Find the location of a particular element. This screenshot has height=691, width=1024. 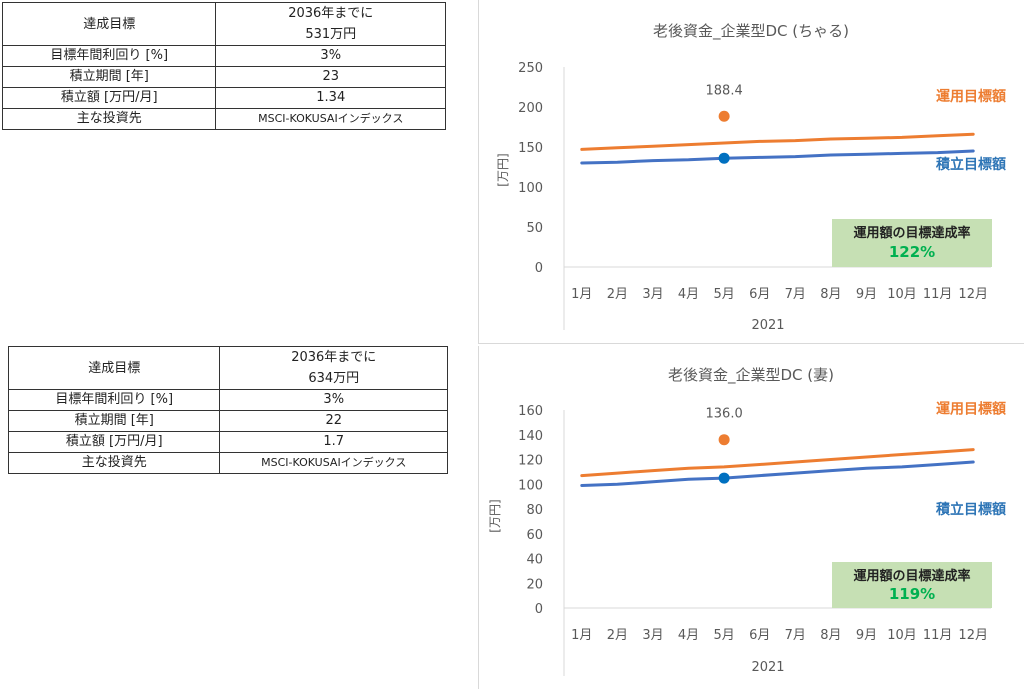

x-tick-label: 10月 is located at coordinates (902, 294).